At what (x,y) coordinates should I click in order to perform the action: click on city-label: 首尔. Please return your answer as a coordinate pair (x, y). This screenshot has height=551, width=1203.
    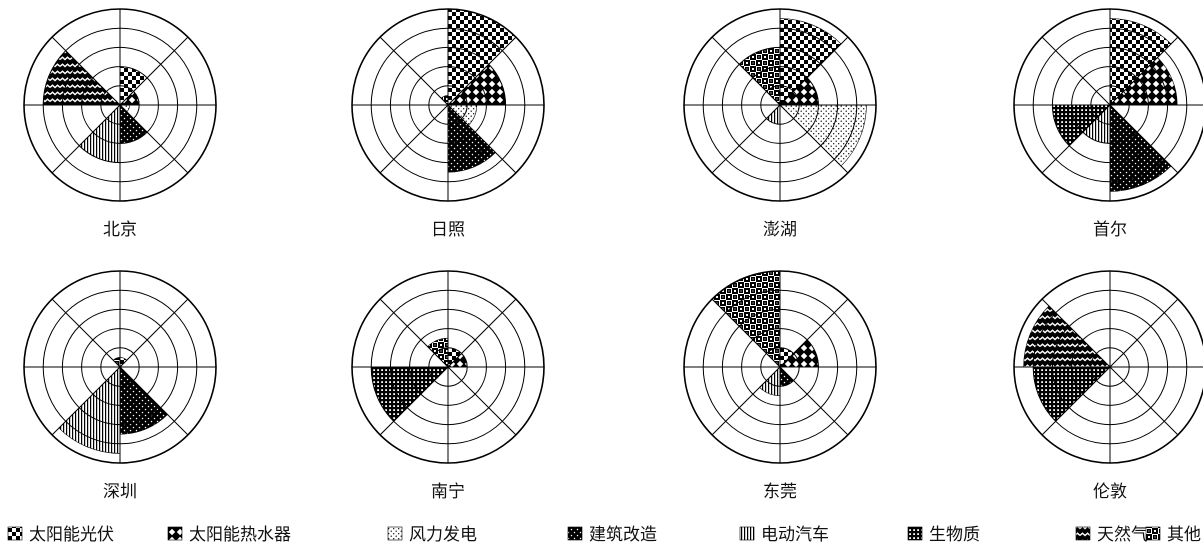
    Looking at the image, I should click on (1110, 230).